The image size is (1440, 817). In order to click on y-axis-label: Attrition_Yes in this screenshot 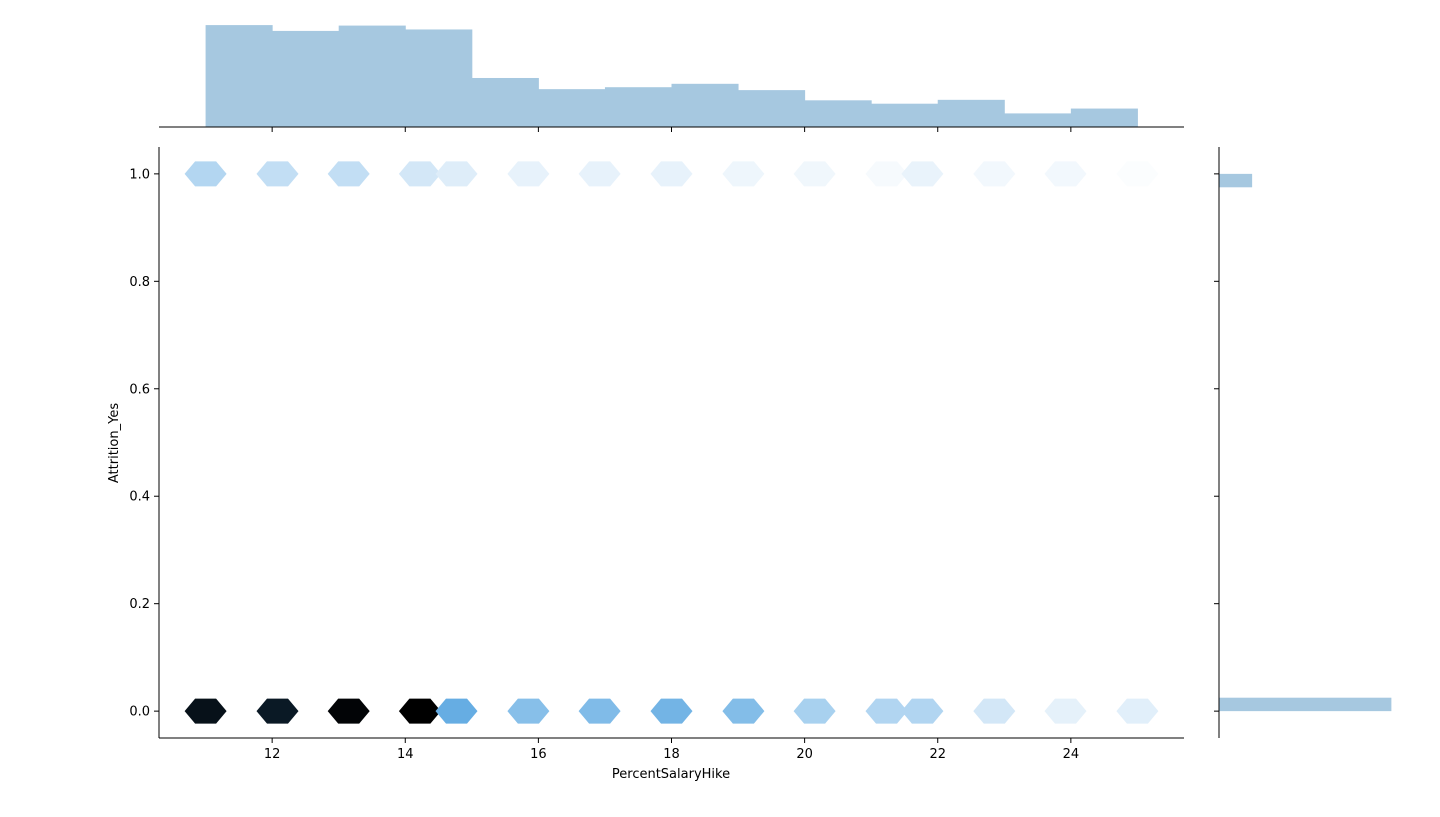, I will do `click(114, 443)`.